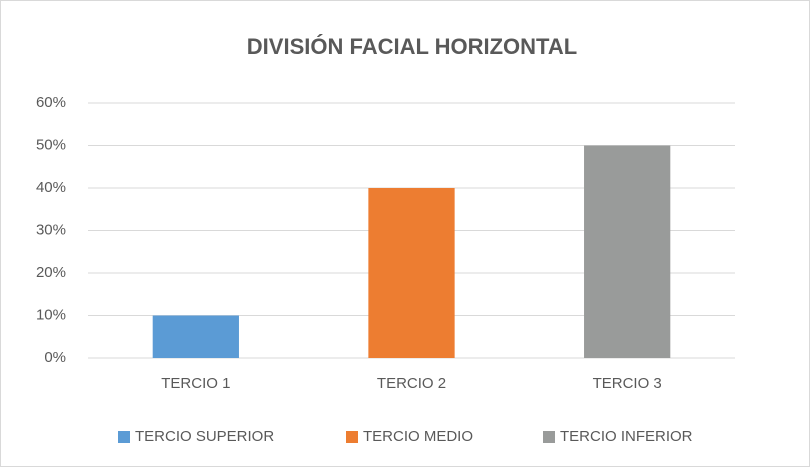  I want to click on y-tick-label: 50%, so click(51, 144).